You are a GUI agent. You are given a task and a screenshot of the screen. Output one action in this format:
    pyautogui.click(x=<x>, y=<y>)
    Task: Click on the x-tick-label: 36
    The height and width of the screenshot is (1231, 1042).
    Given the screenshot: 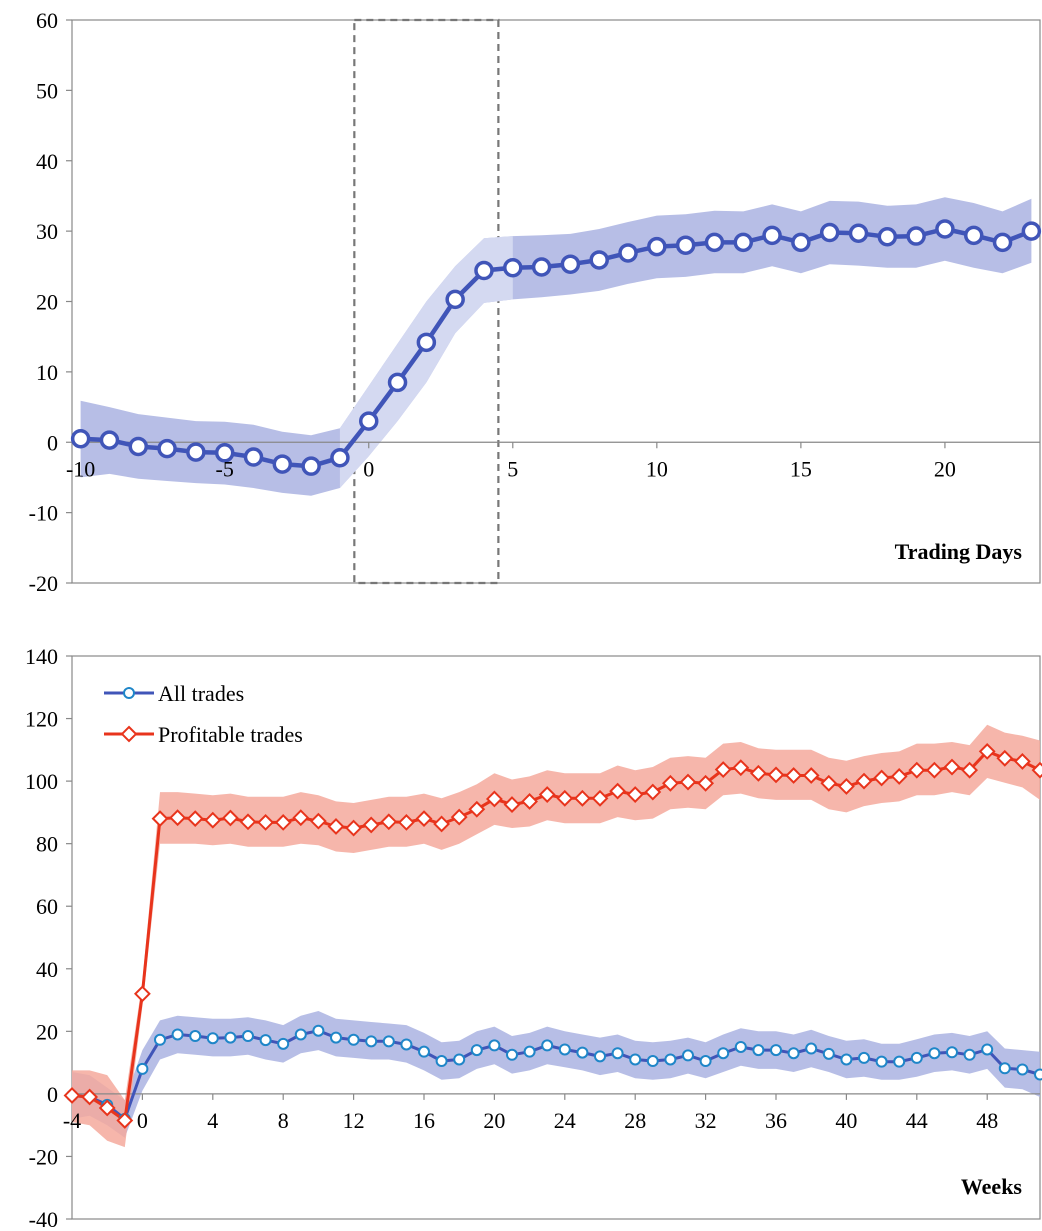 What is the action you would take?
    pyautogui.click(x=776, y=1120)
    